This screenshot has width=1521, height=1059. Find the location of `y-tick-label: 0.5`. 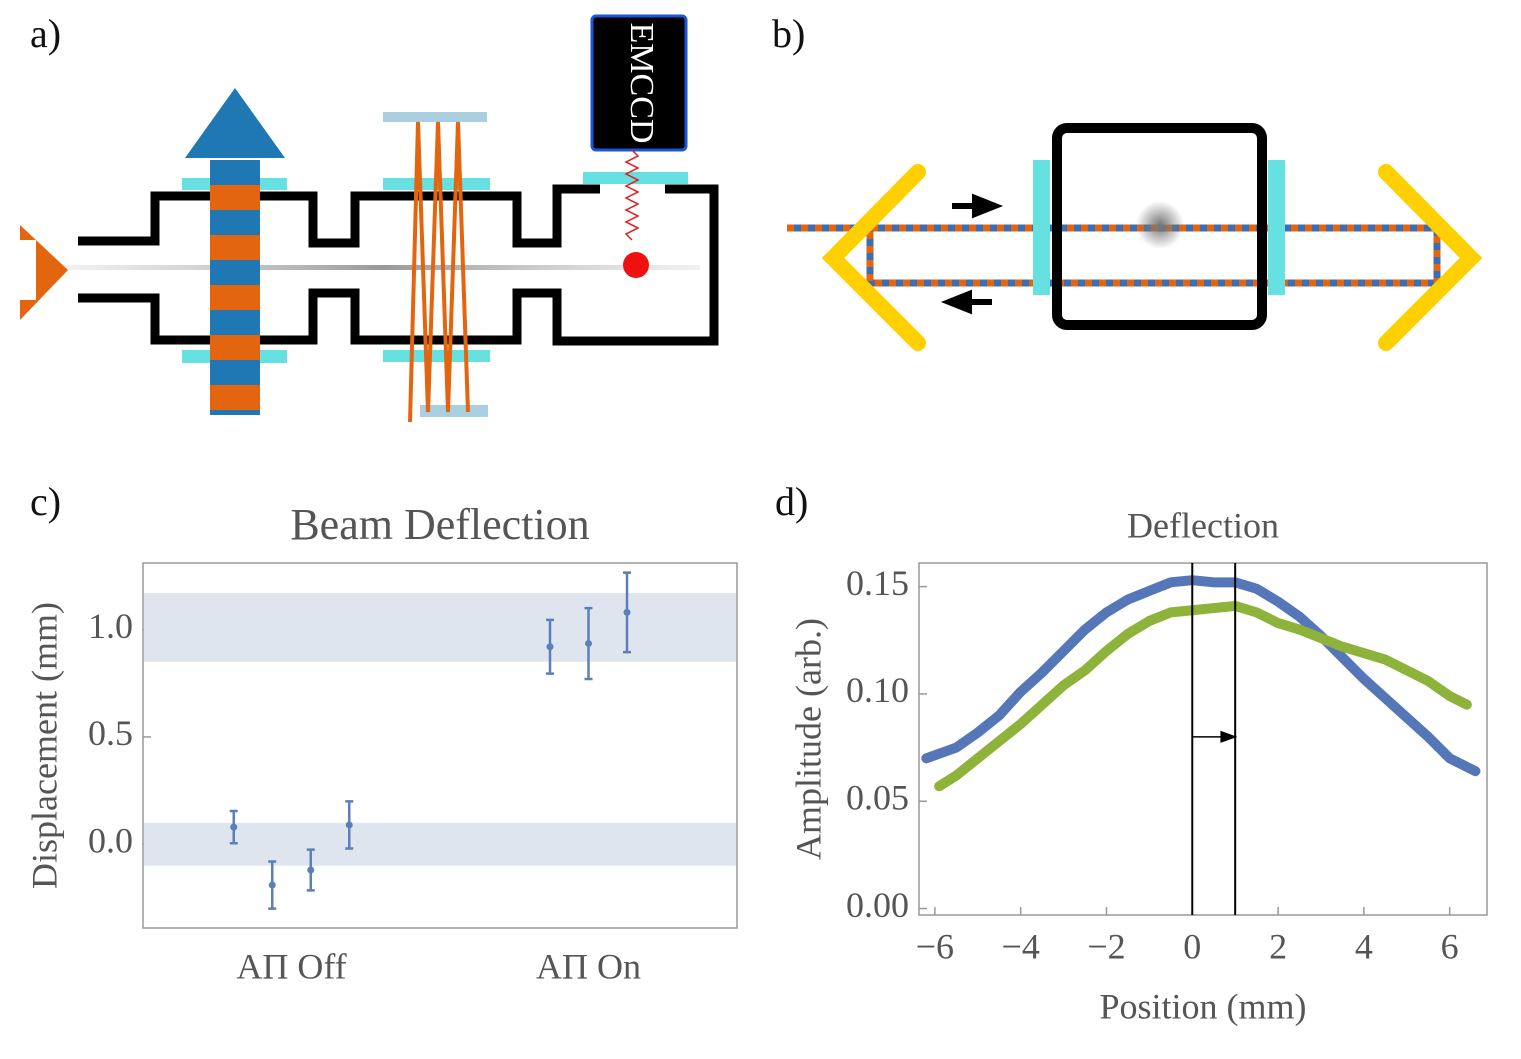

y-tick-label: 0.5 is located at coordinates (110, 733).